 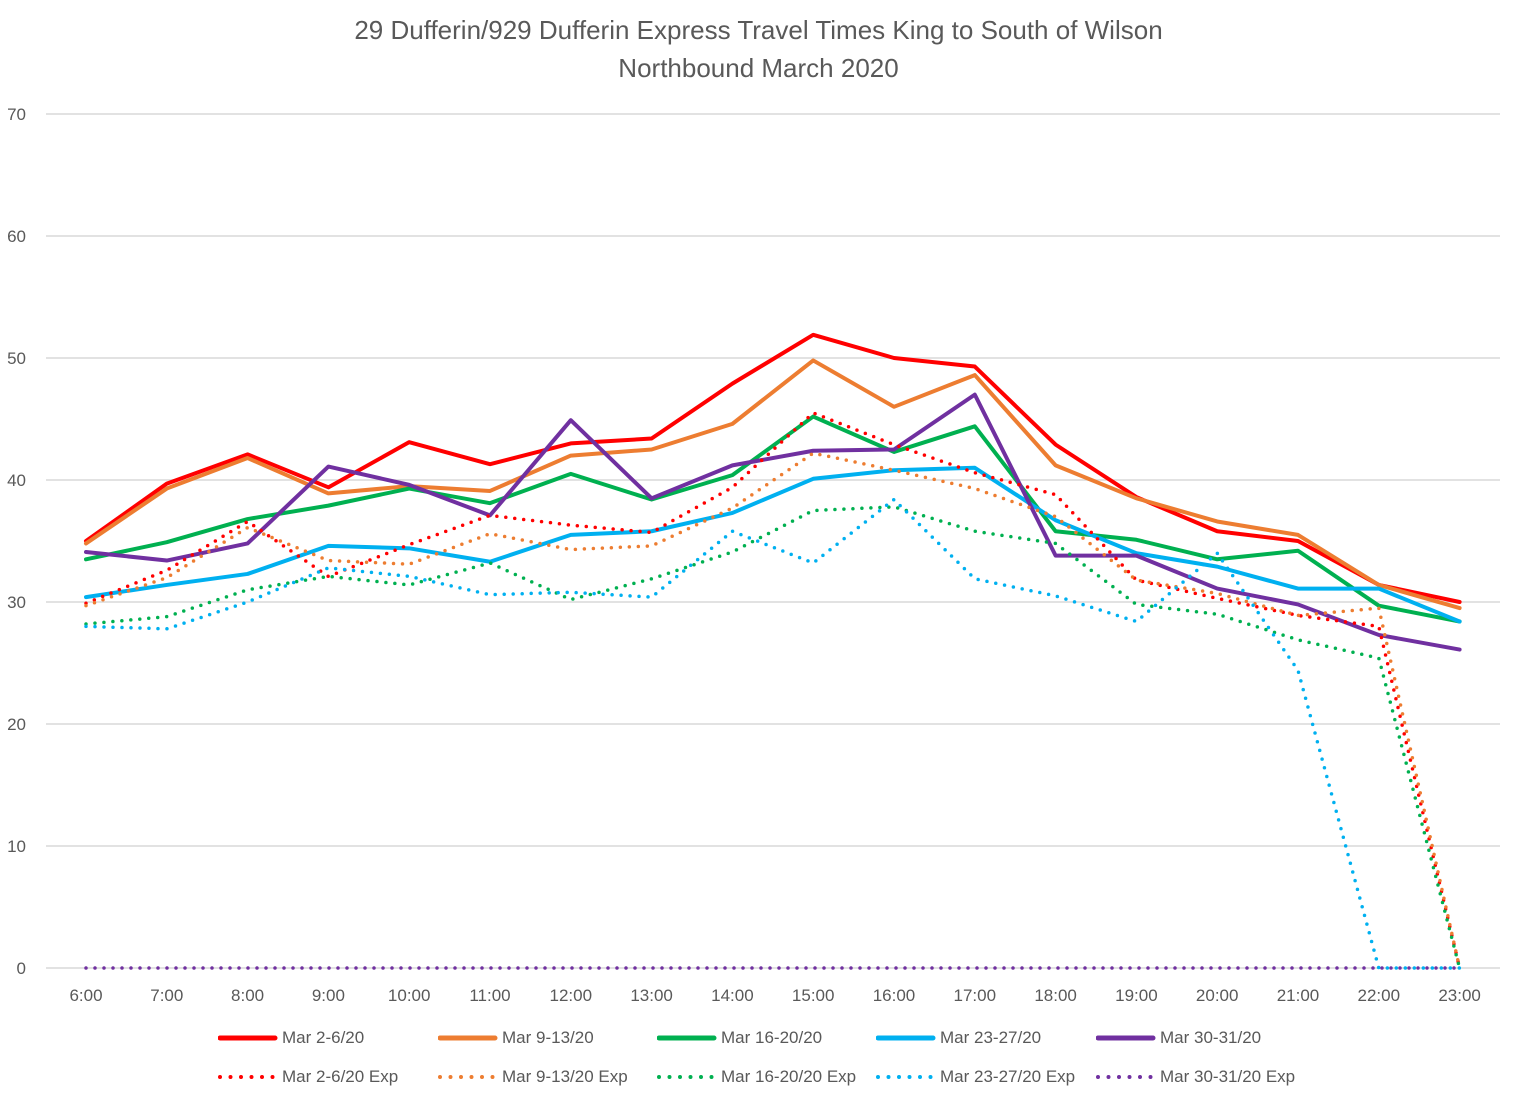 I want to click on x-tick-label: 22:00, so click(x=1379, y=995).